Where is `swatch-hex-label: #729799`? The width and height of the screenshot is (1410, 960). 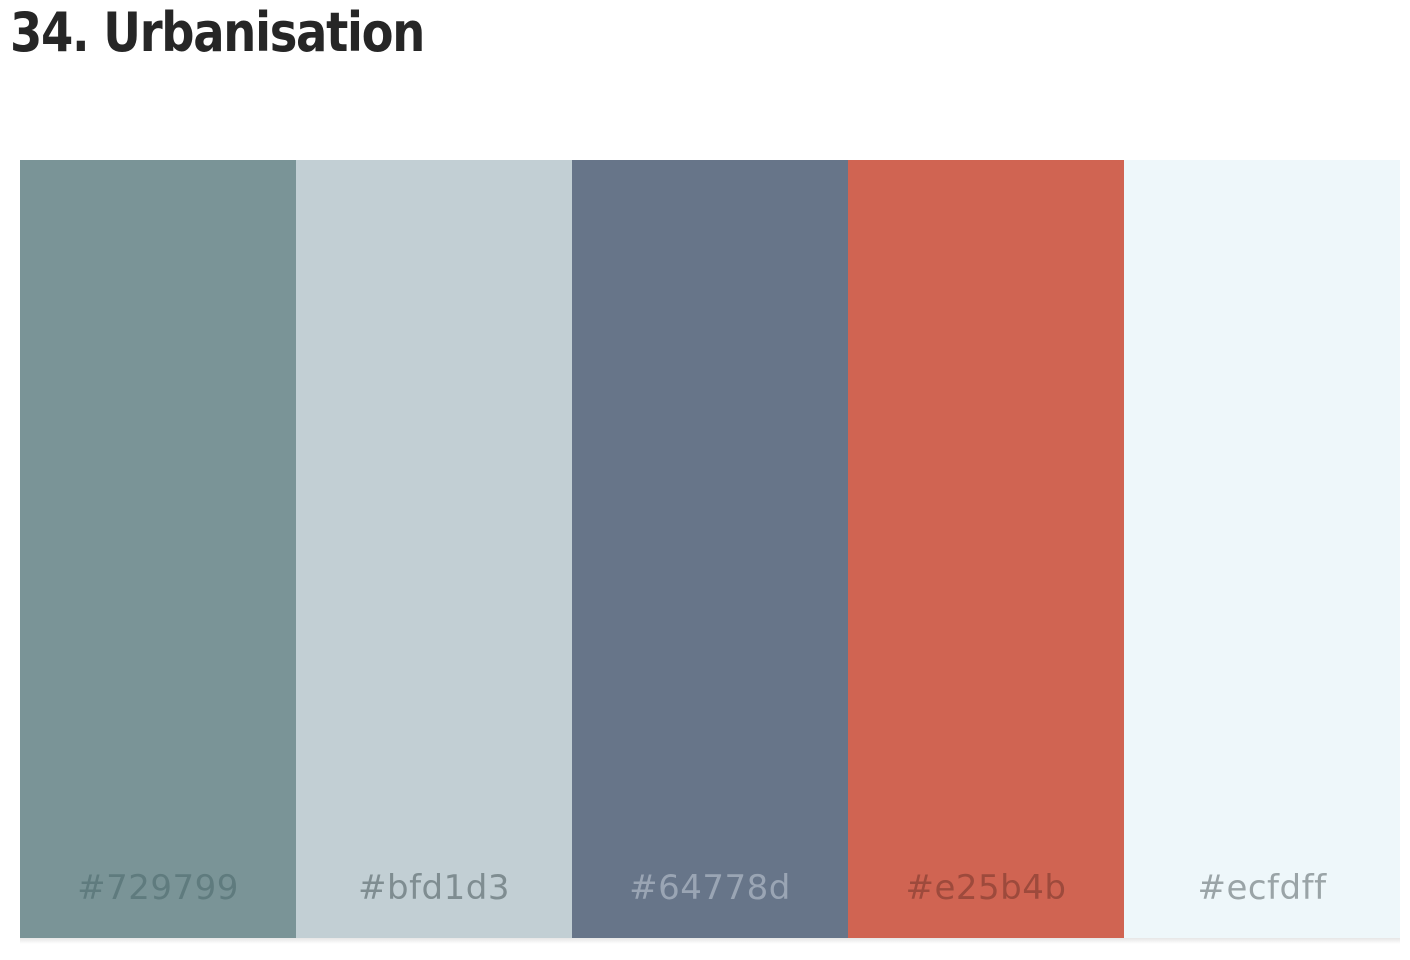 swatch-hex-label: #729799 is located at coordinates (158, 888).